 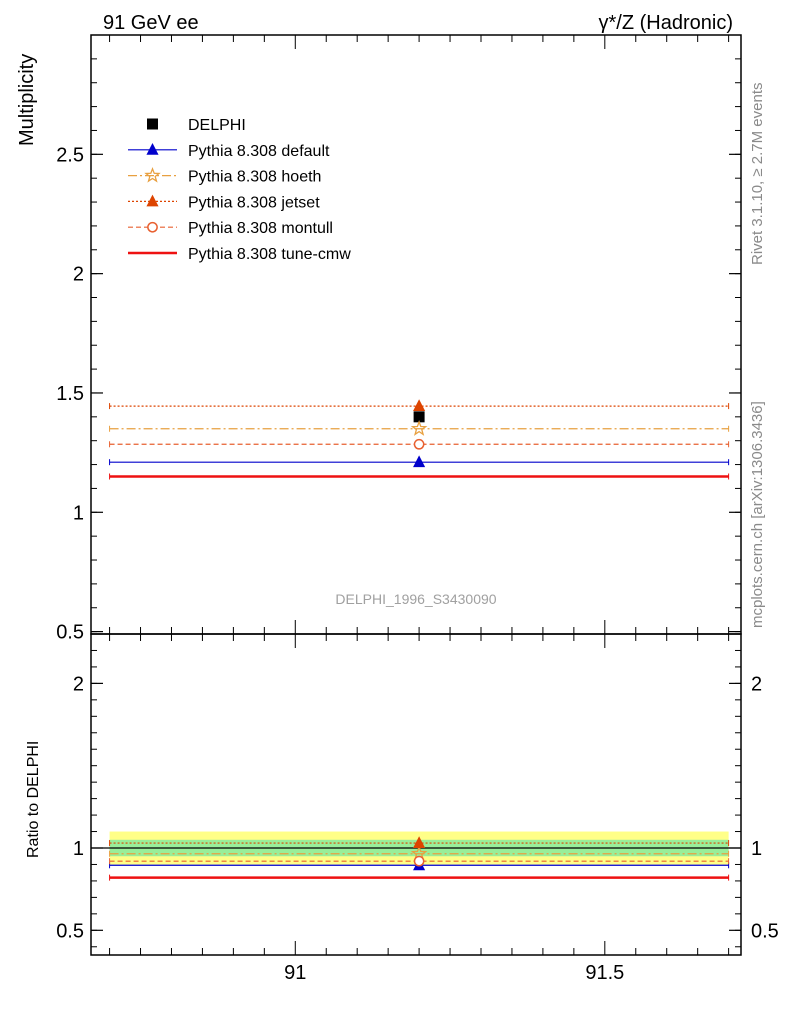 I want to click on main-ylabel: Multiplicity, so click(x=27, y=100).